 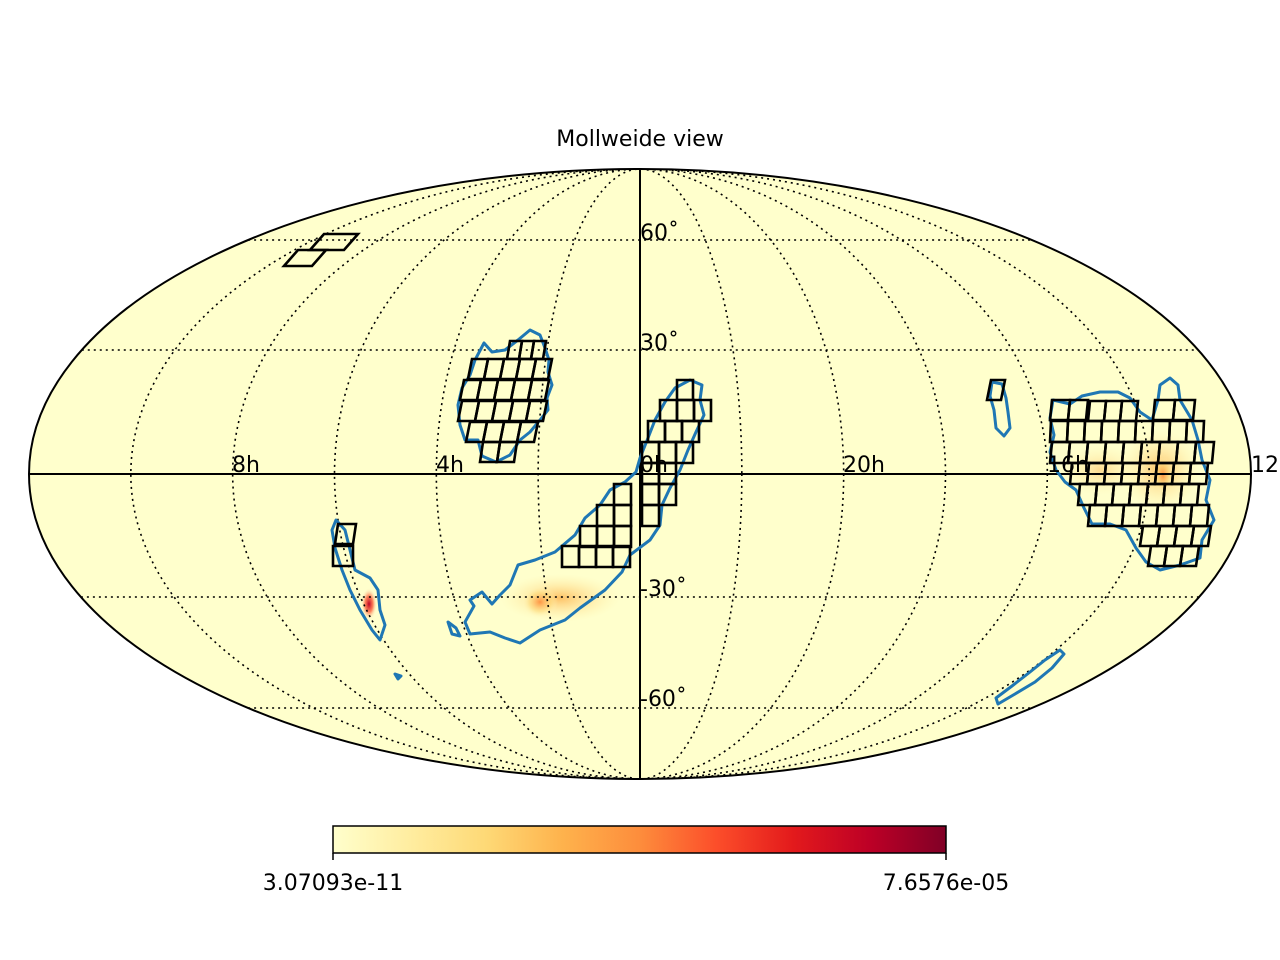 I want to click on map-title: Mollweide view, so click(x=639, y=139).